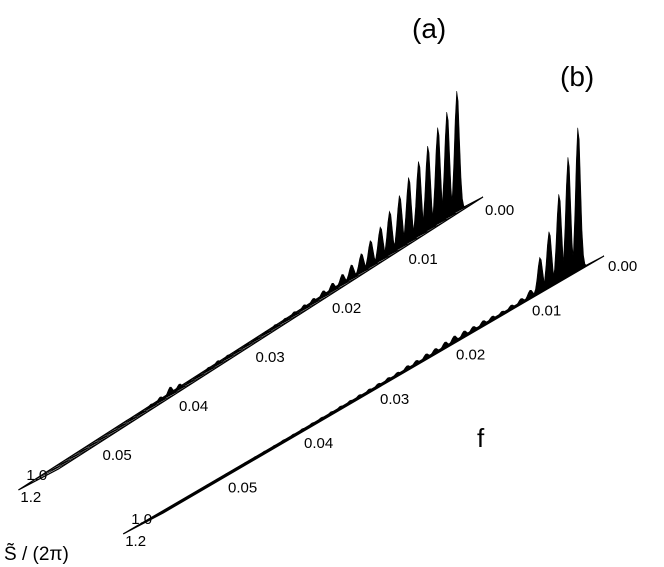 Image resolution: width=664 pixels, height=567 pixels. What do you see at coordinates (577, 76) in the screenshot?
I see `panel-b-label: (b)` at bounding box center [577, 76].